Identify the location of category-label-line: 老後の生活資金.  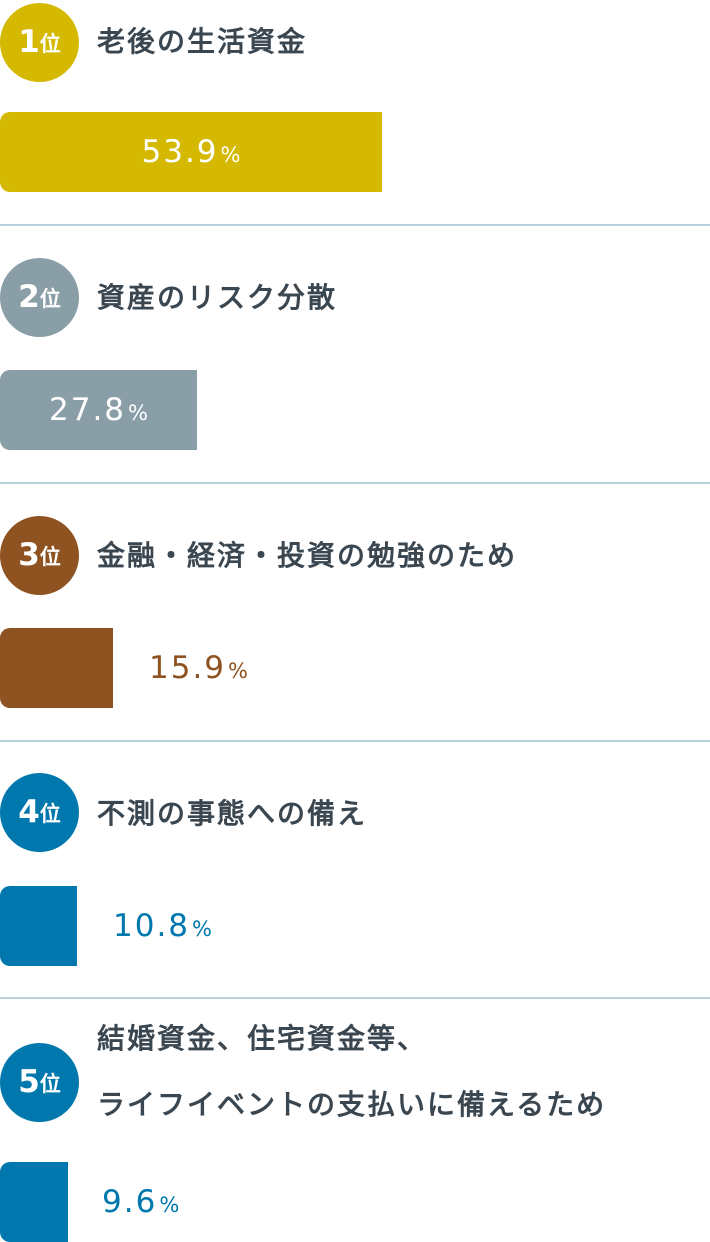
(202, 41).